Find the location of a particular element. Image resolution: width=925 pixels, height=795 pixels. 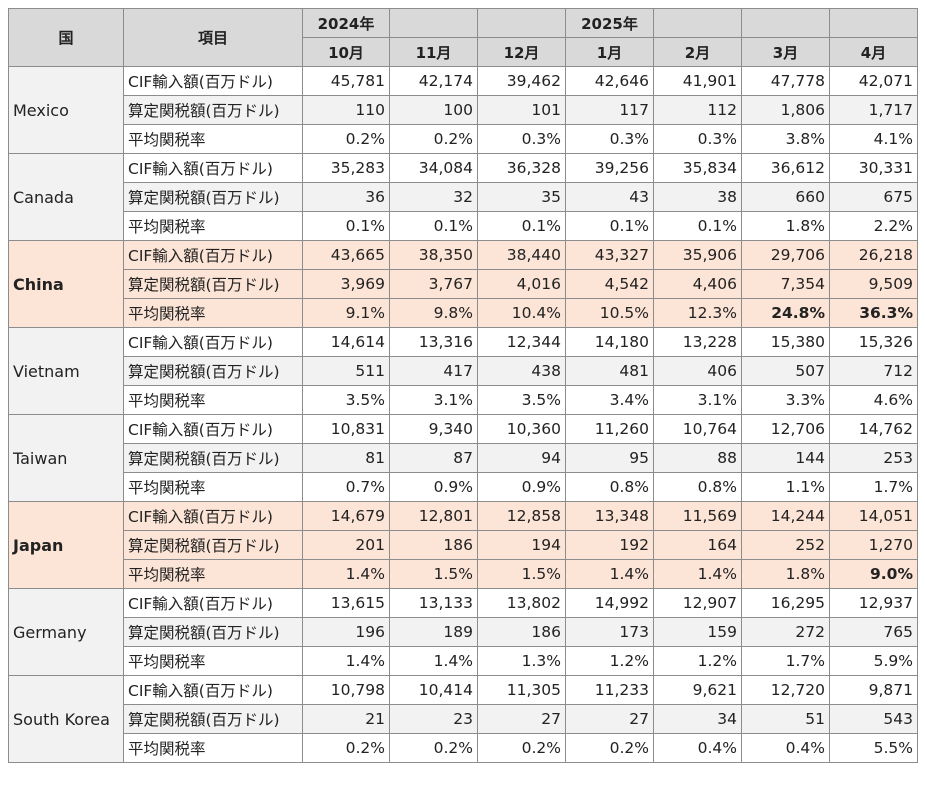

value-cell: 406 is located at coordinates (697, 371).